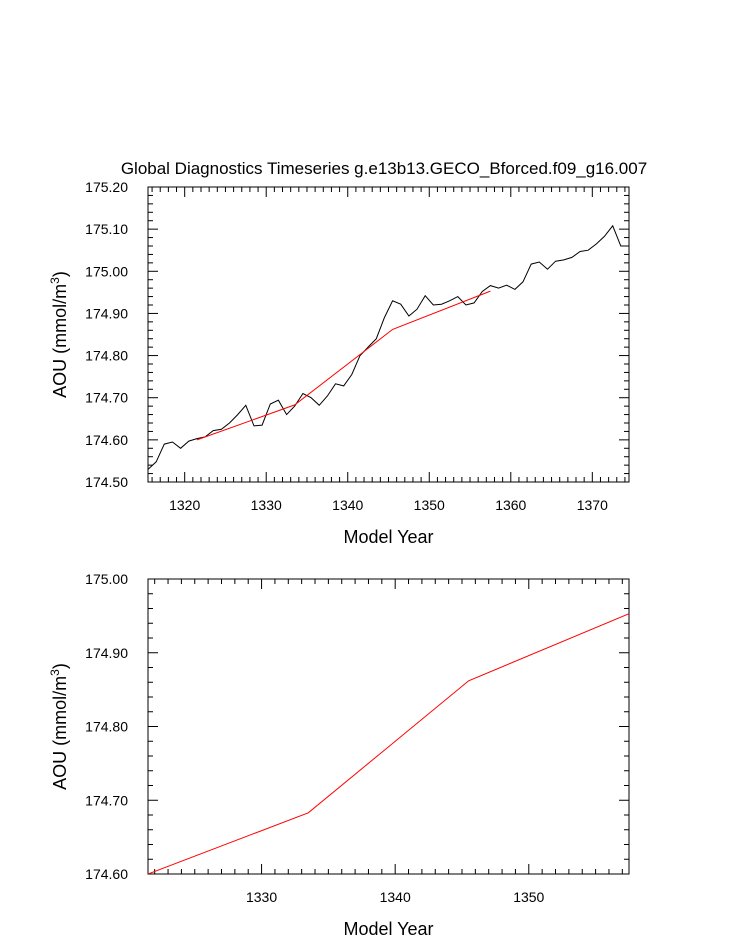  What do you see at coordinates (343, 365) in the screenshot?
I see `series-line-trend` at bounding box center [343, 365].